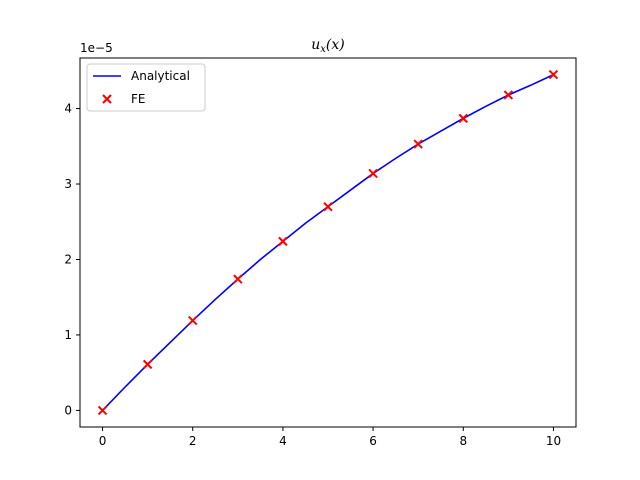 The image size is (640, 480). What do you see at coordinates (193, 441) in the screenshot?
I see `x-tick-label: 2` at bounding box center [193, 441].